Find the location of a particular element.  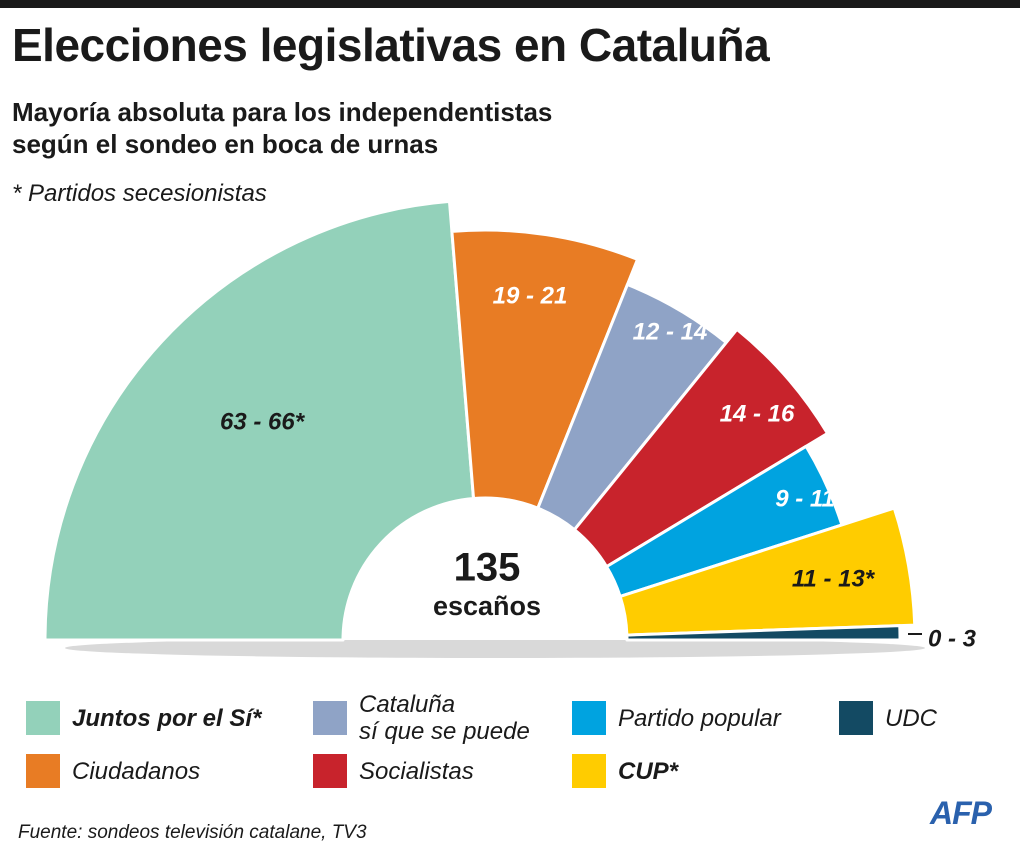

legend-label: Partido popular is located at coordinates (699, 718).